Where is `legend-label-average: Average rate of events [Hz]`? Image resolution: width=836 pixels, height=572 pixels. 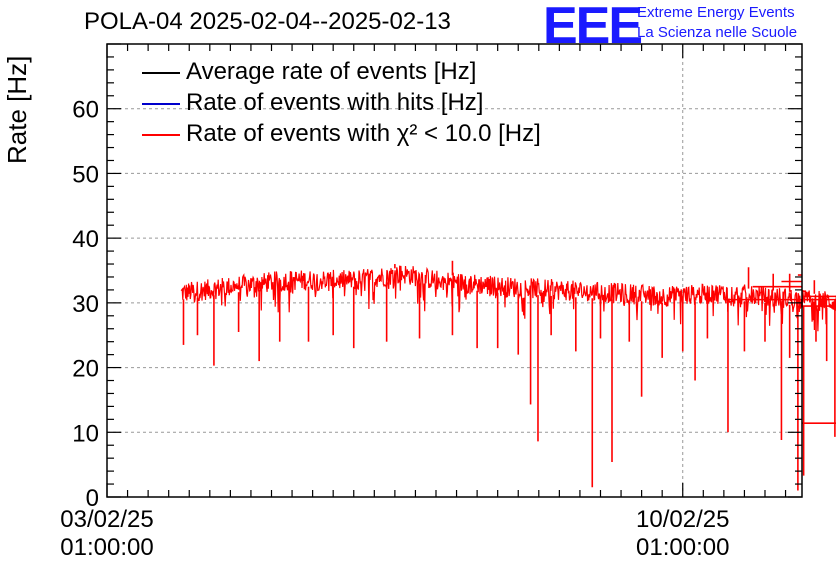
legend-label-average: Average rate of events [Hz] is located at coordinates (331, 71).